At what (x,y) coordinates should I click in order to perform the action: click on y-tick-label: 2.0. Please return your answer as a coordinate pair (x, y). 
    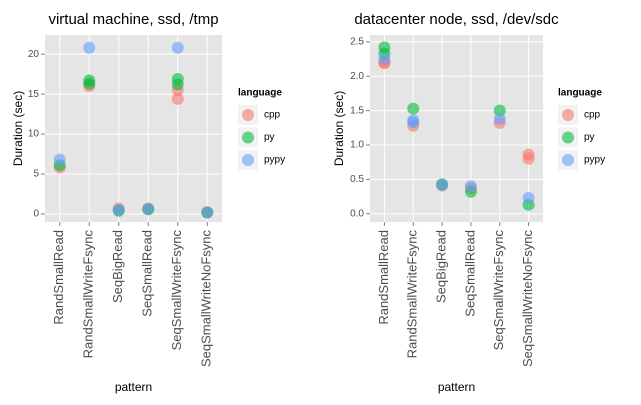
    Looking at the image, I should click on (357, 76).